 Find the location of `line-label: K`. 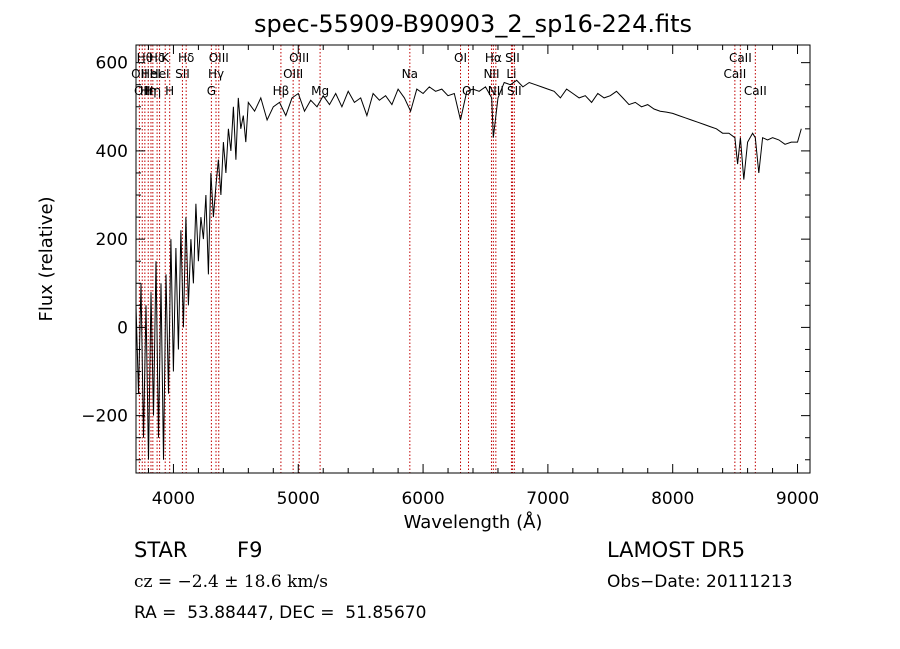

line-label: K is located at coordinates (165, 58).